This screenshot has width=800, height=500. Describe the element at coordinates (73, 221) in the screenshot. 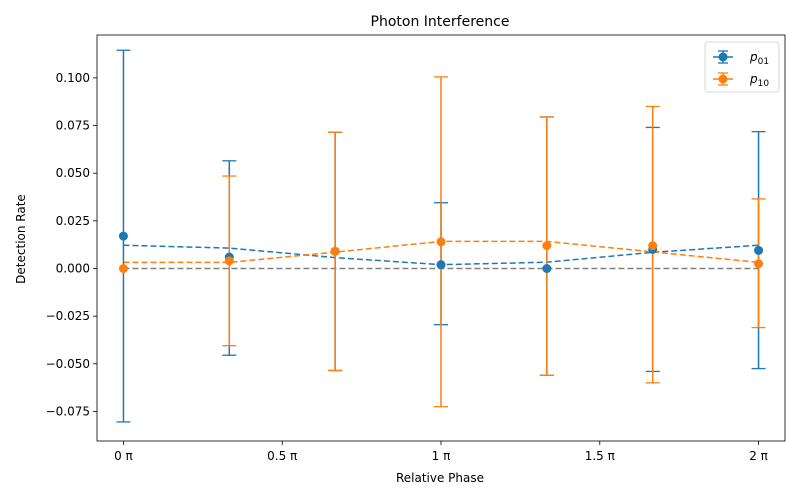

I see `y-tick-label: 0.025` at that location.